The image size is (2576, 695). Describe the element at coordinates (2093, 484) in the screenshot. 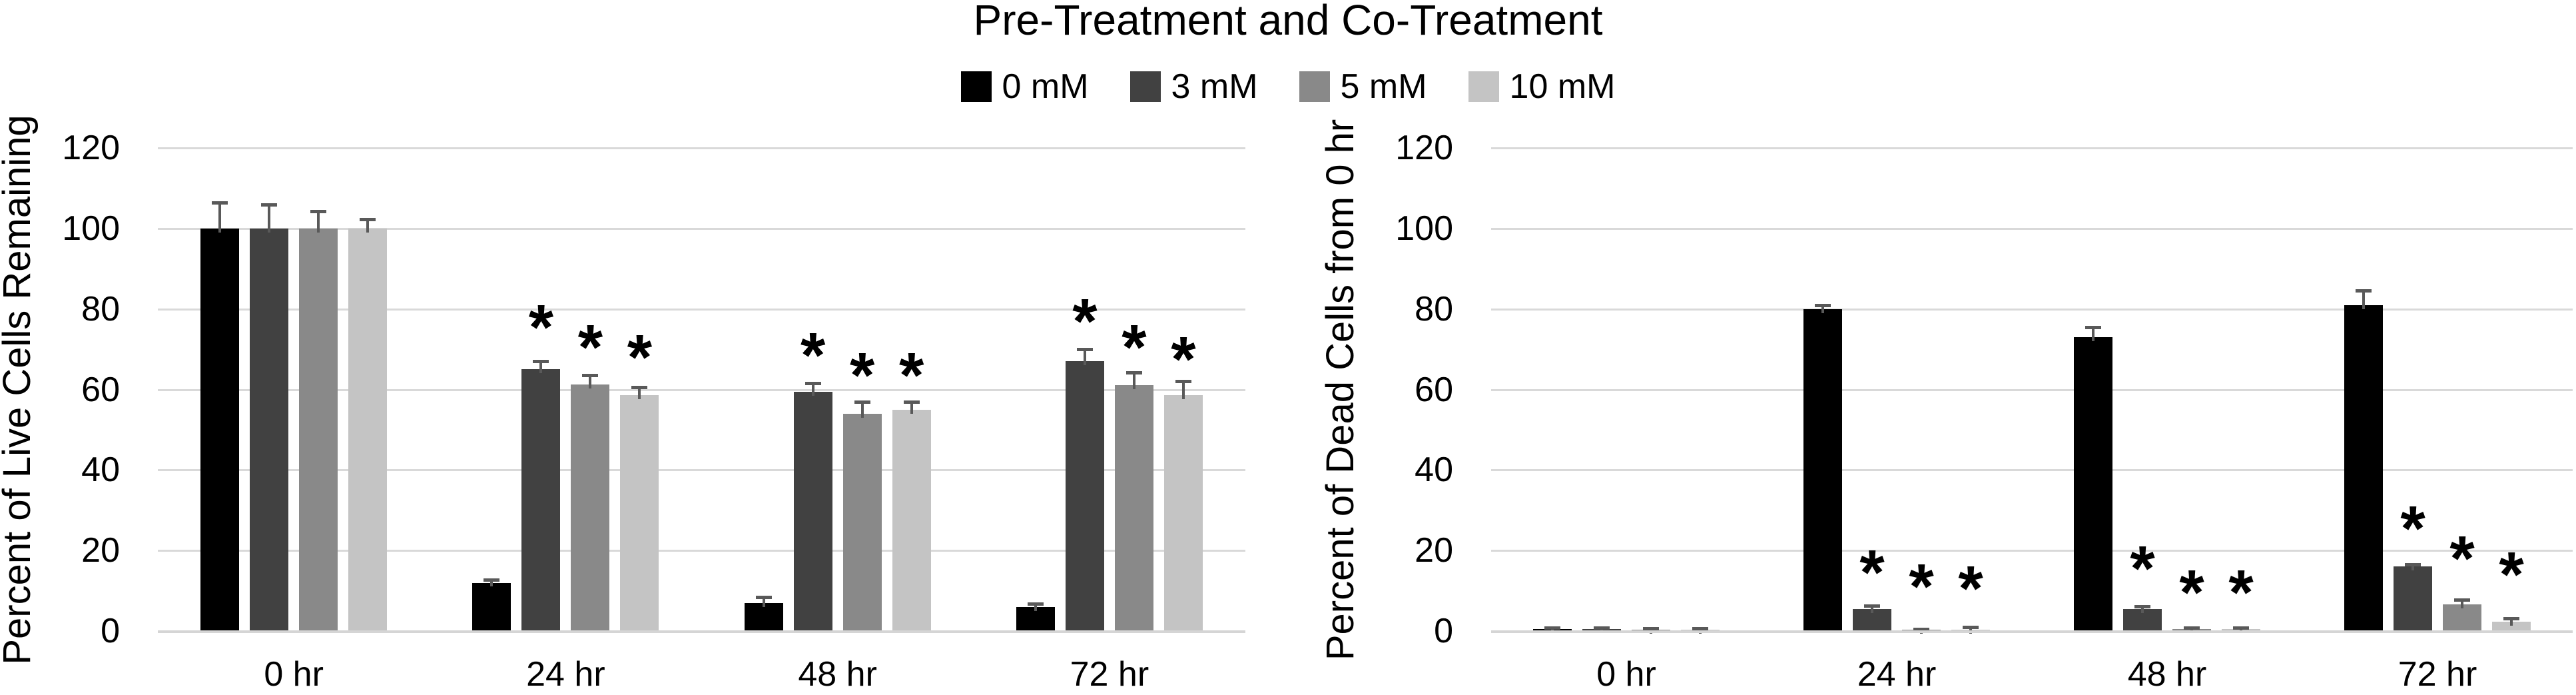

I see `bar-0mM-48hr` at that location.